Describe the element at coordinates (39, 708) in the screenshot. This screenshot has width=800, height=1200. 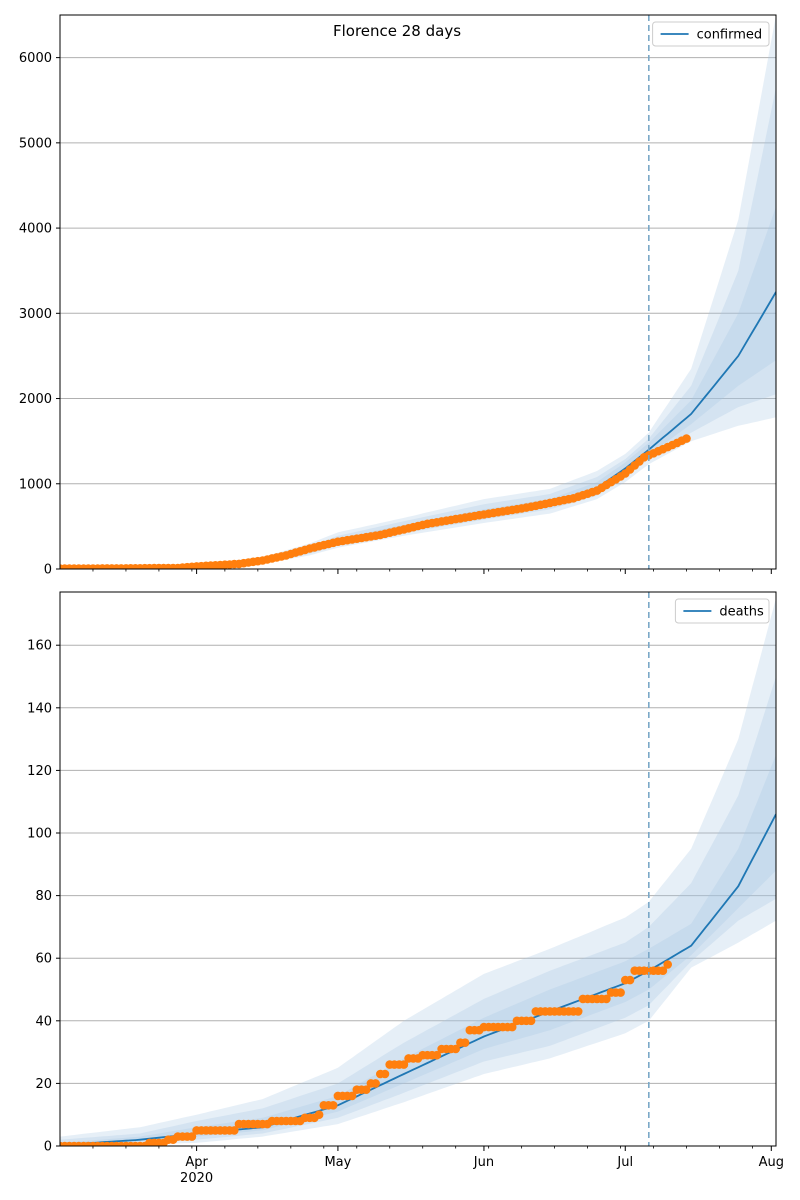
I see `y-tick-label: 140` at that location.